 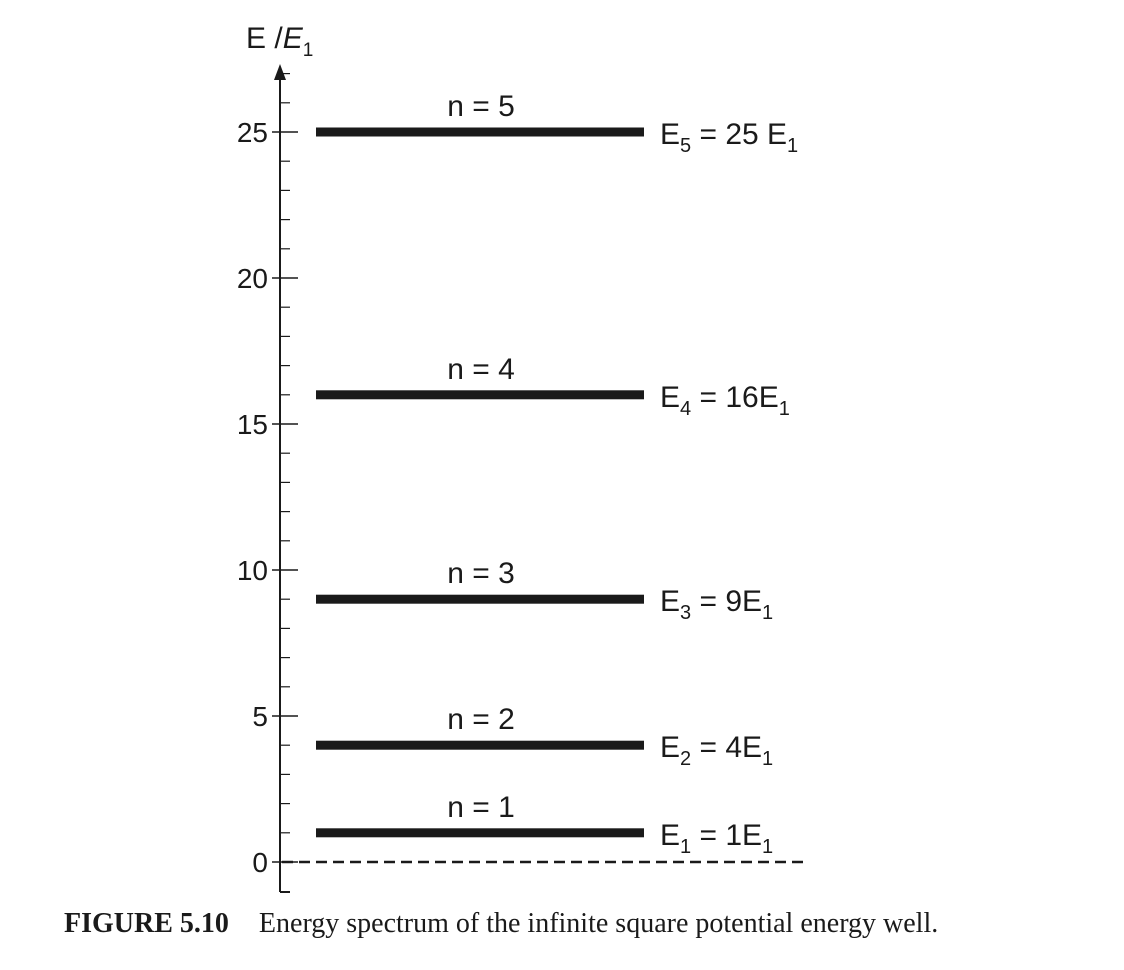 I want to click on energy-level-n3: n = 3 E3 = 9E1, so click(x=544, y=590).